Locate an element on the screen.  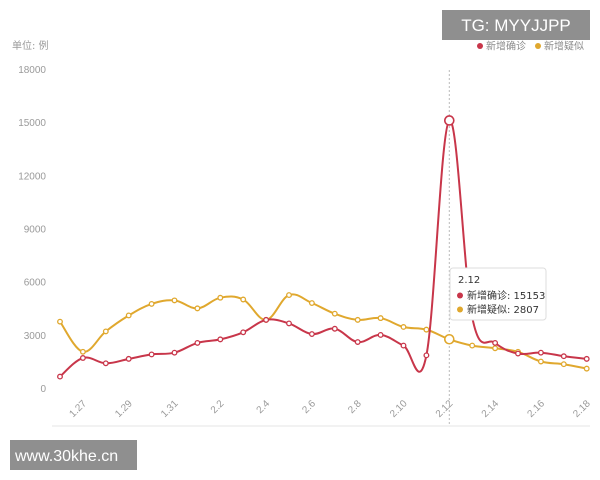
watermark-bottom-text: www.30khe.cn is located at coordinates (66, 456).